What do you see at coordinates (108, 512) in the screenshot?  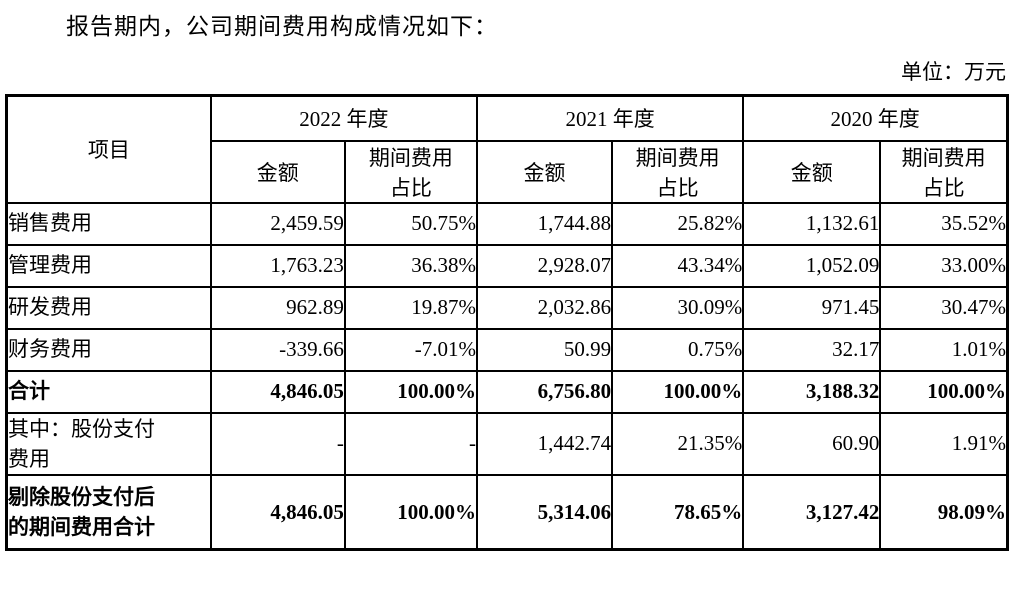 I see `row-label-cell: 剔除股份支付后 的期间费用合计` at bounding box center [108, 512].